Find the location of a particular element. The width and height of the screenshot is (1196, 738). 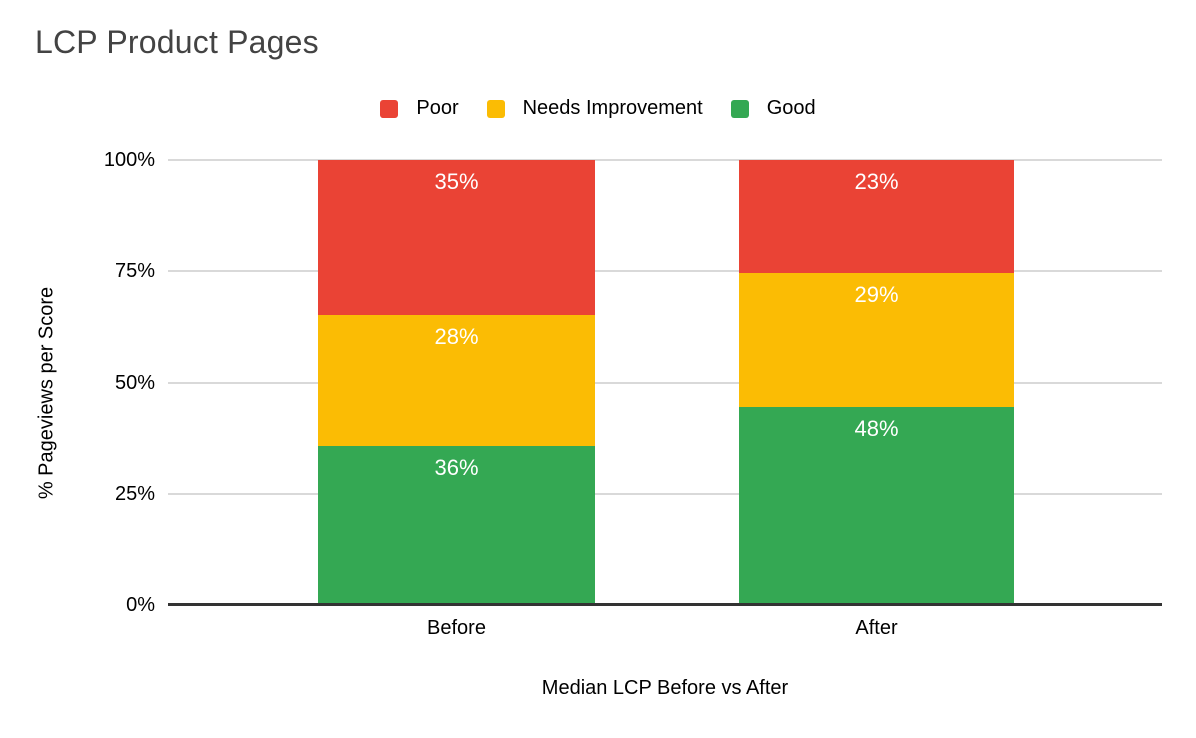

y-tick-label-0: 0% is located at coordinates (140, 605).